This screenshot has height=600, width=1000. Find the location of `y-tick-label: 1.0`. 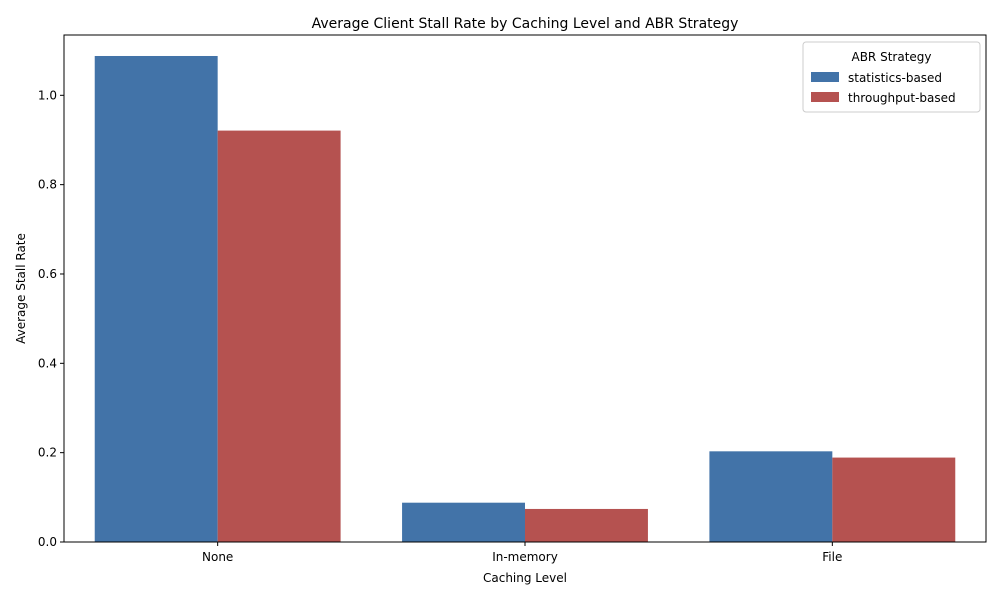

y-tick-label: 1.0 is located at coordinates (47, 95).